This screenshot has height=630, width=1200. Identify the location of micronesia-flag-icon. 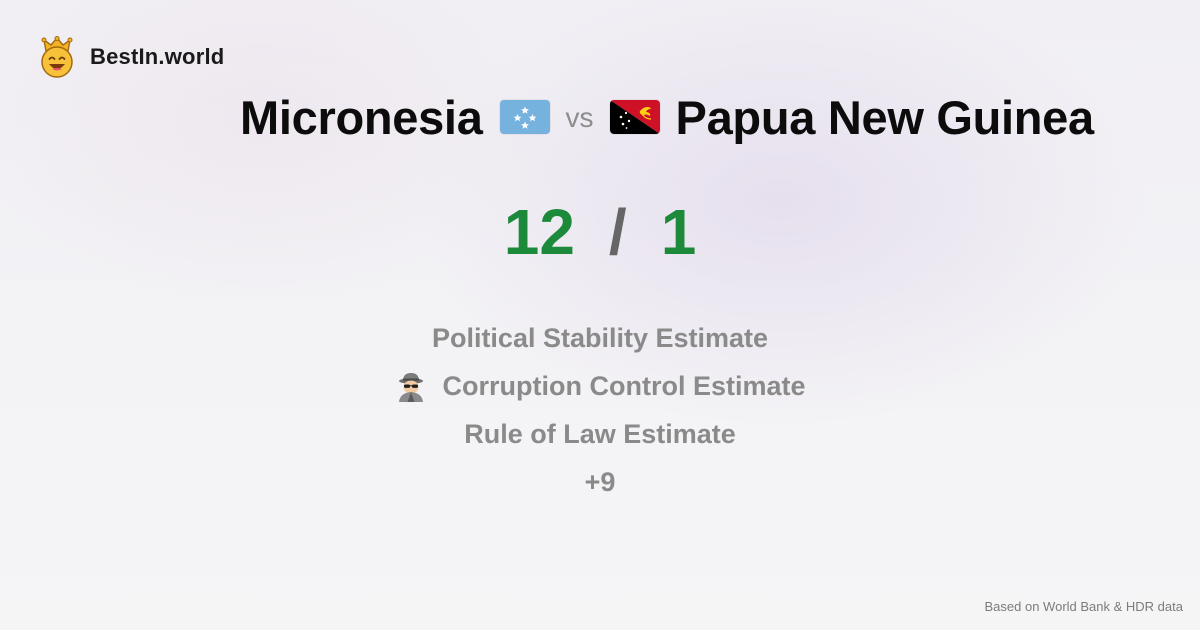
(524, 117).